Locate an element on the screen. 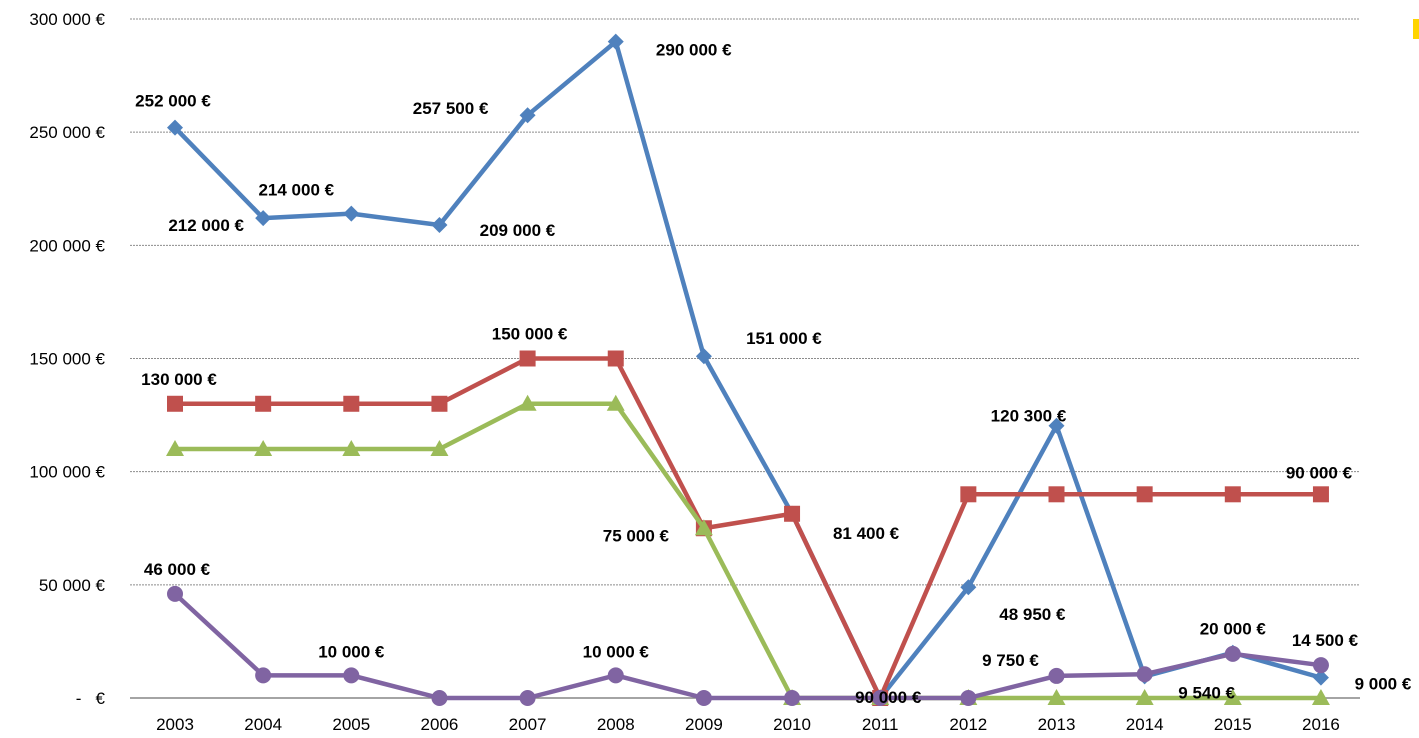 The height and width of the screenshot is (738, 1419). x-tick-label: 2012 is located at coordinates (968, 724).